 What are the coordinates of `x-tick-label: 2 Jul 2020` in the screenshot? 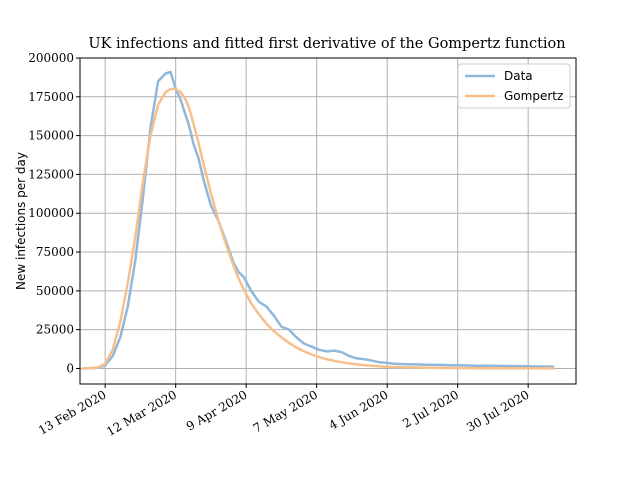 It's located at (430, 408).